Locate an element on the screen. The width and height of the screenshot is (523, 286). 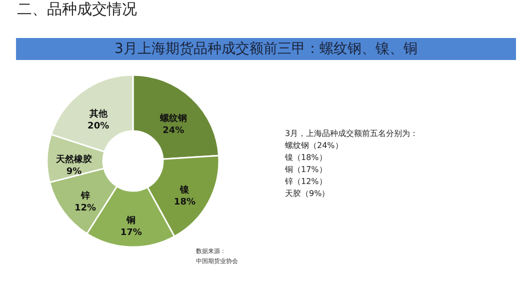
slice-label: 铜 is located at coordinates (131, 220).